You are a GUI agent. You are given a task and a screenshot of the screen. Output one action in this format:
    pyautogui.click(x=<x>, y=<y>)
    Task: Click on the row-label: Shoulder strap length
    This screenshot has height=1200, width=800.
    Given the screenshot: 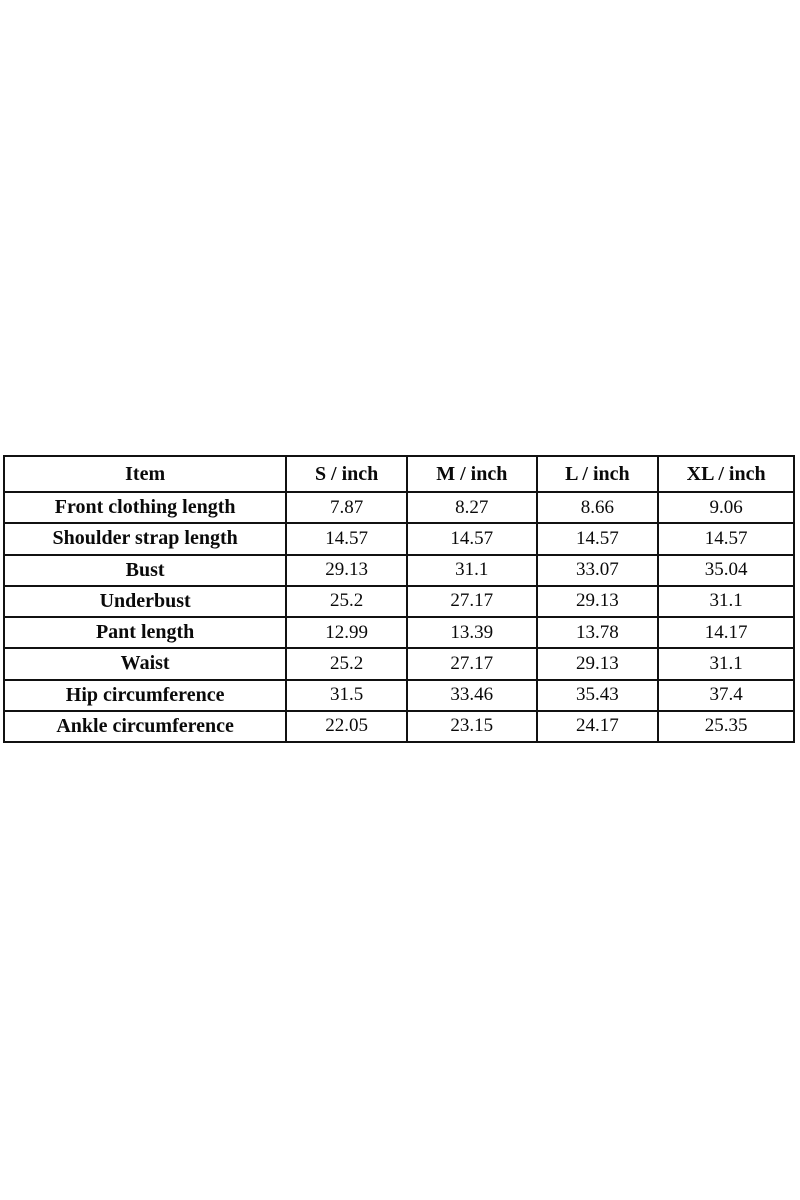 What is the action you would take?
    pyautogui.click(x=145, y=539)
    